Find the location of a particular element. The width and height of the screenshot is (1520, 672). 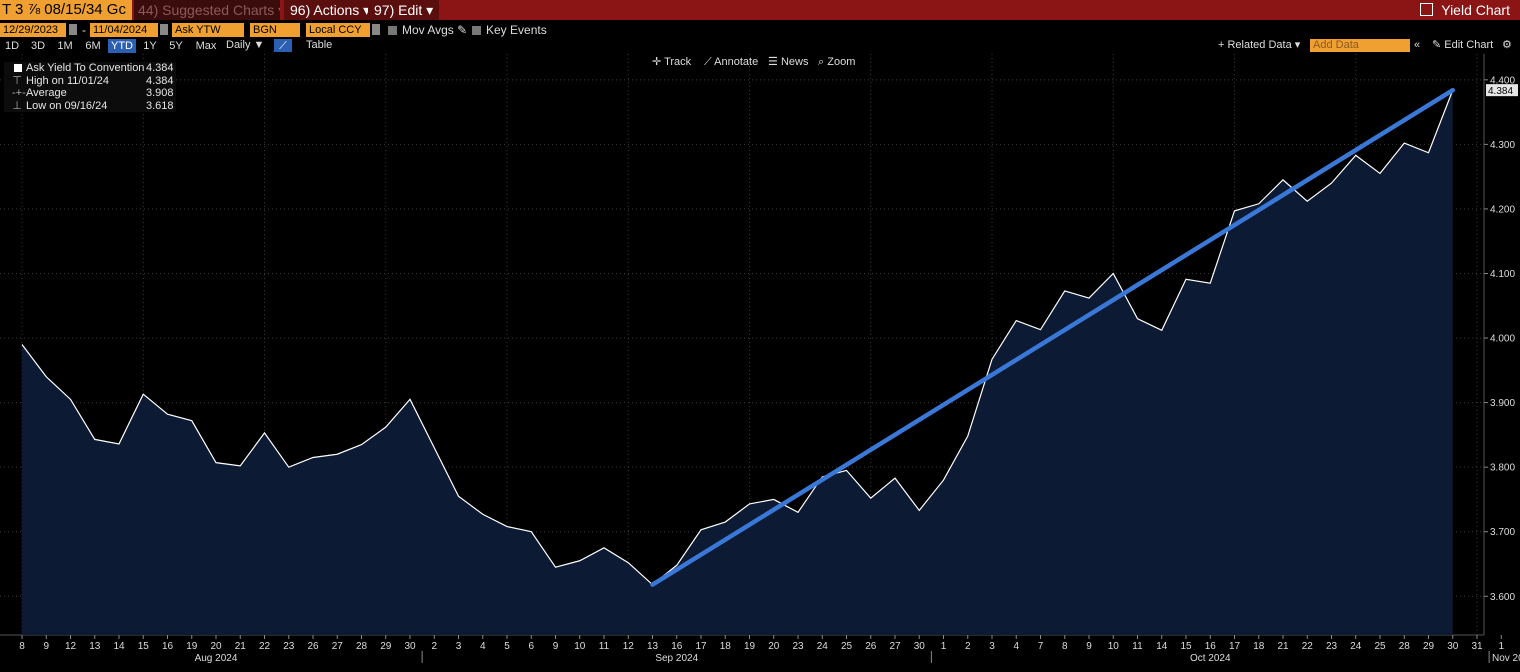

range-6m: 6M is located at coordinates (93, 46).